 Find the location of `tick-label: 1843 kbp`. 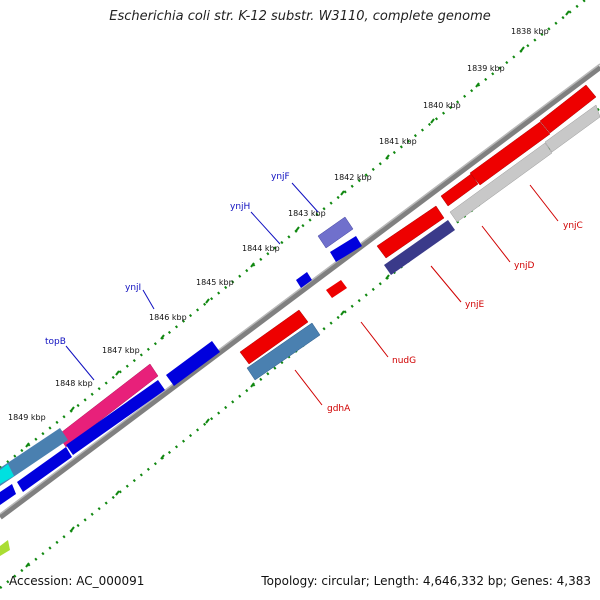

tick-label: 1843 kbp is located at coordinates (307, 213).